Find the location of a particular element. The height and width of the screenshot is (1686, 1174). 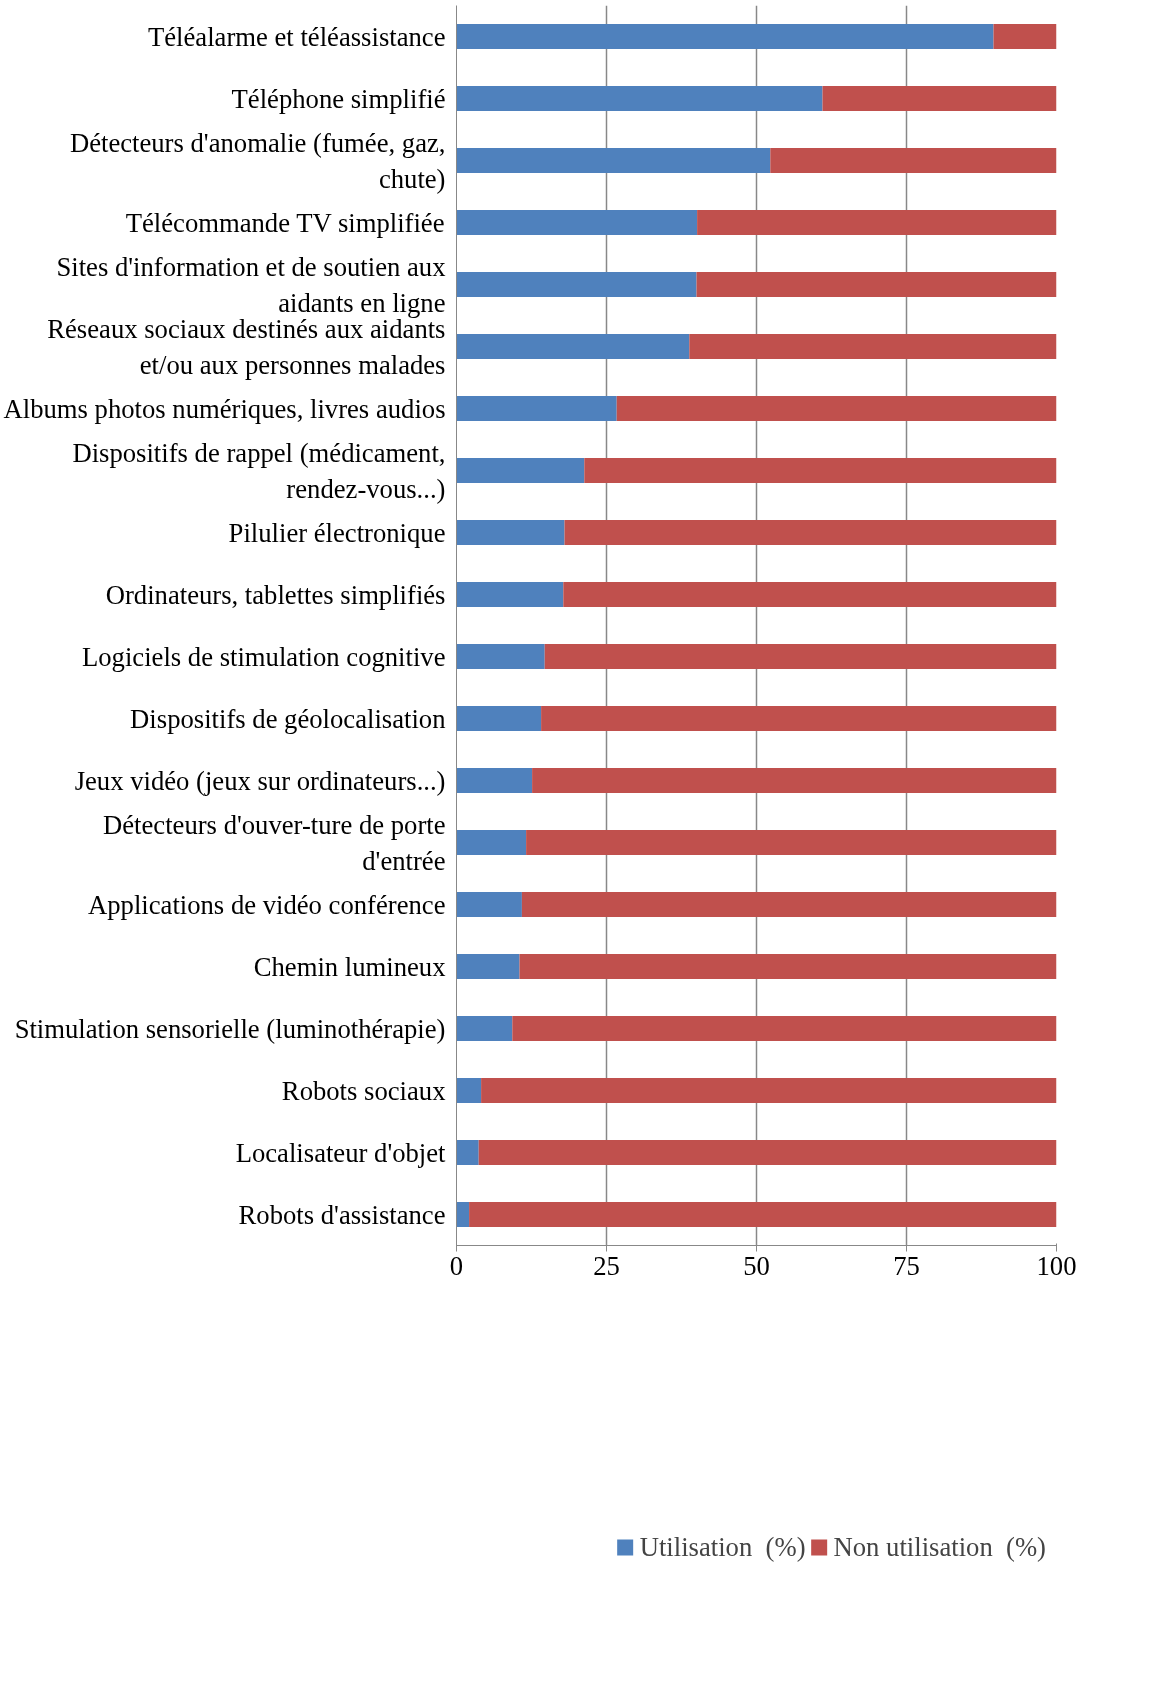

y-tick-label: Jeux vidéo (jeux sur ordinateurs...) is located at coordinates (260, 780).